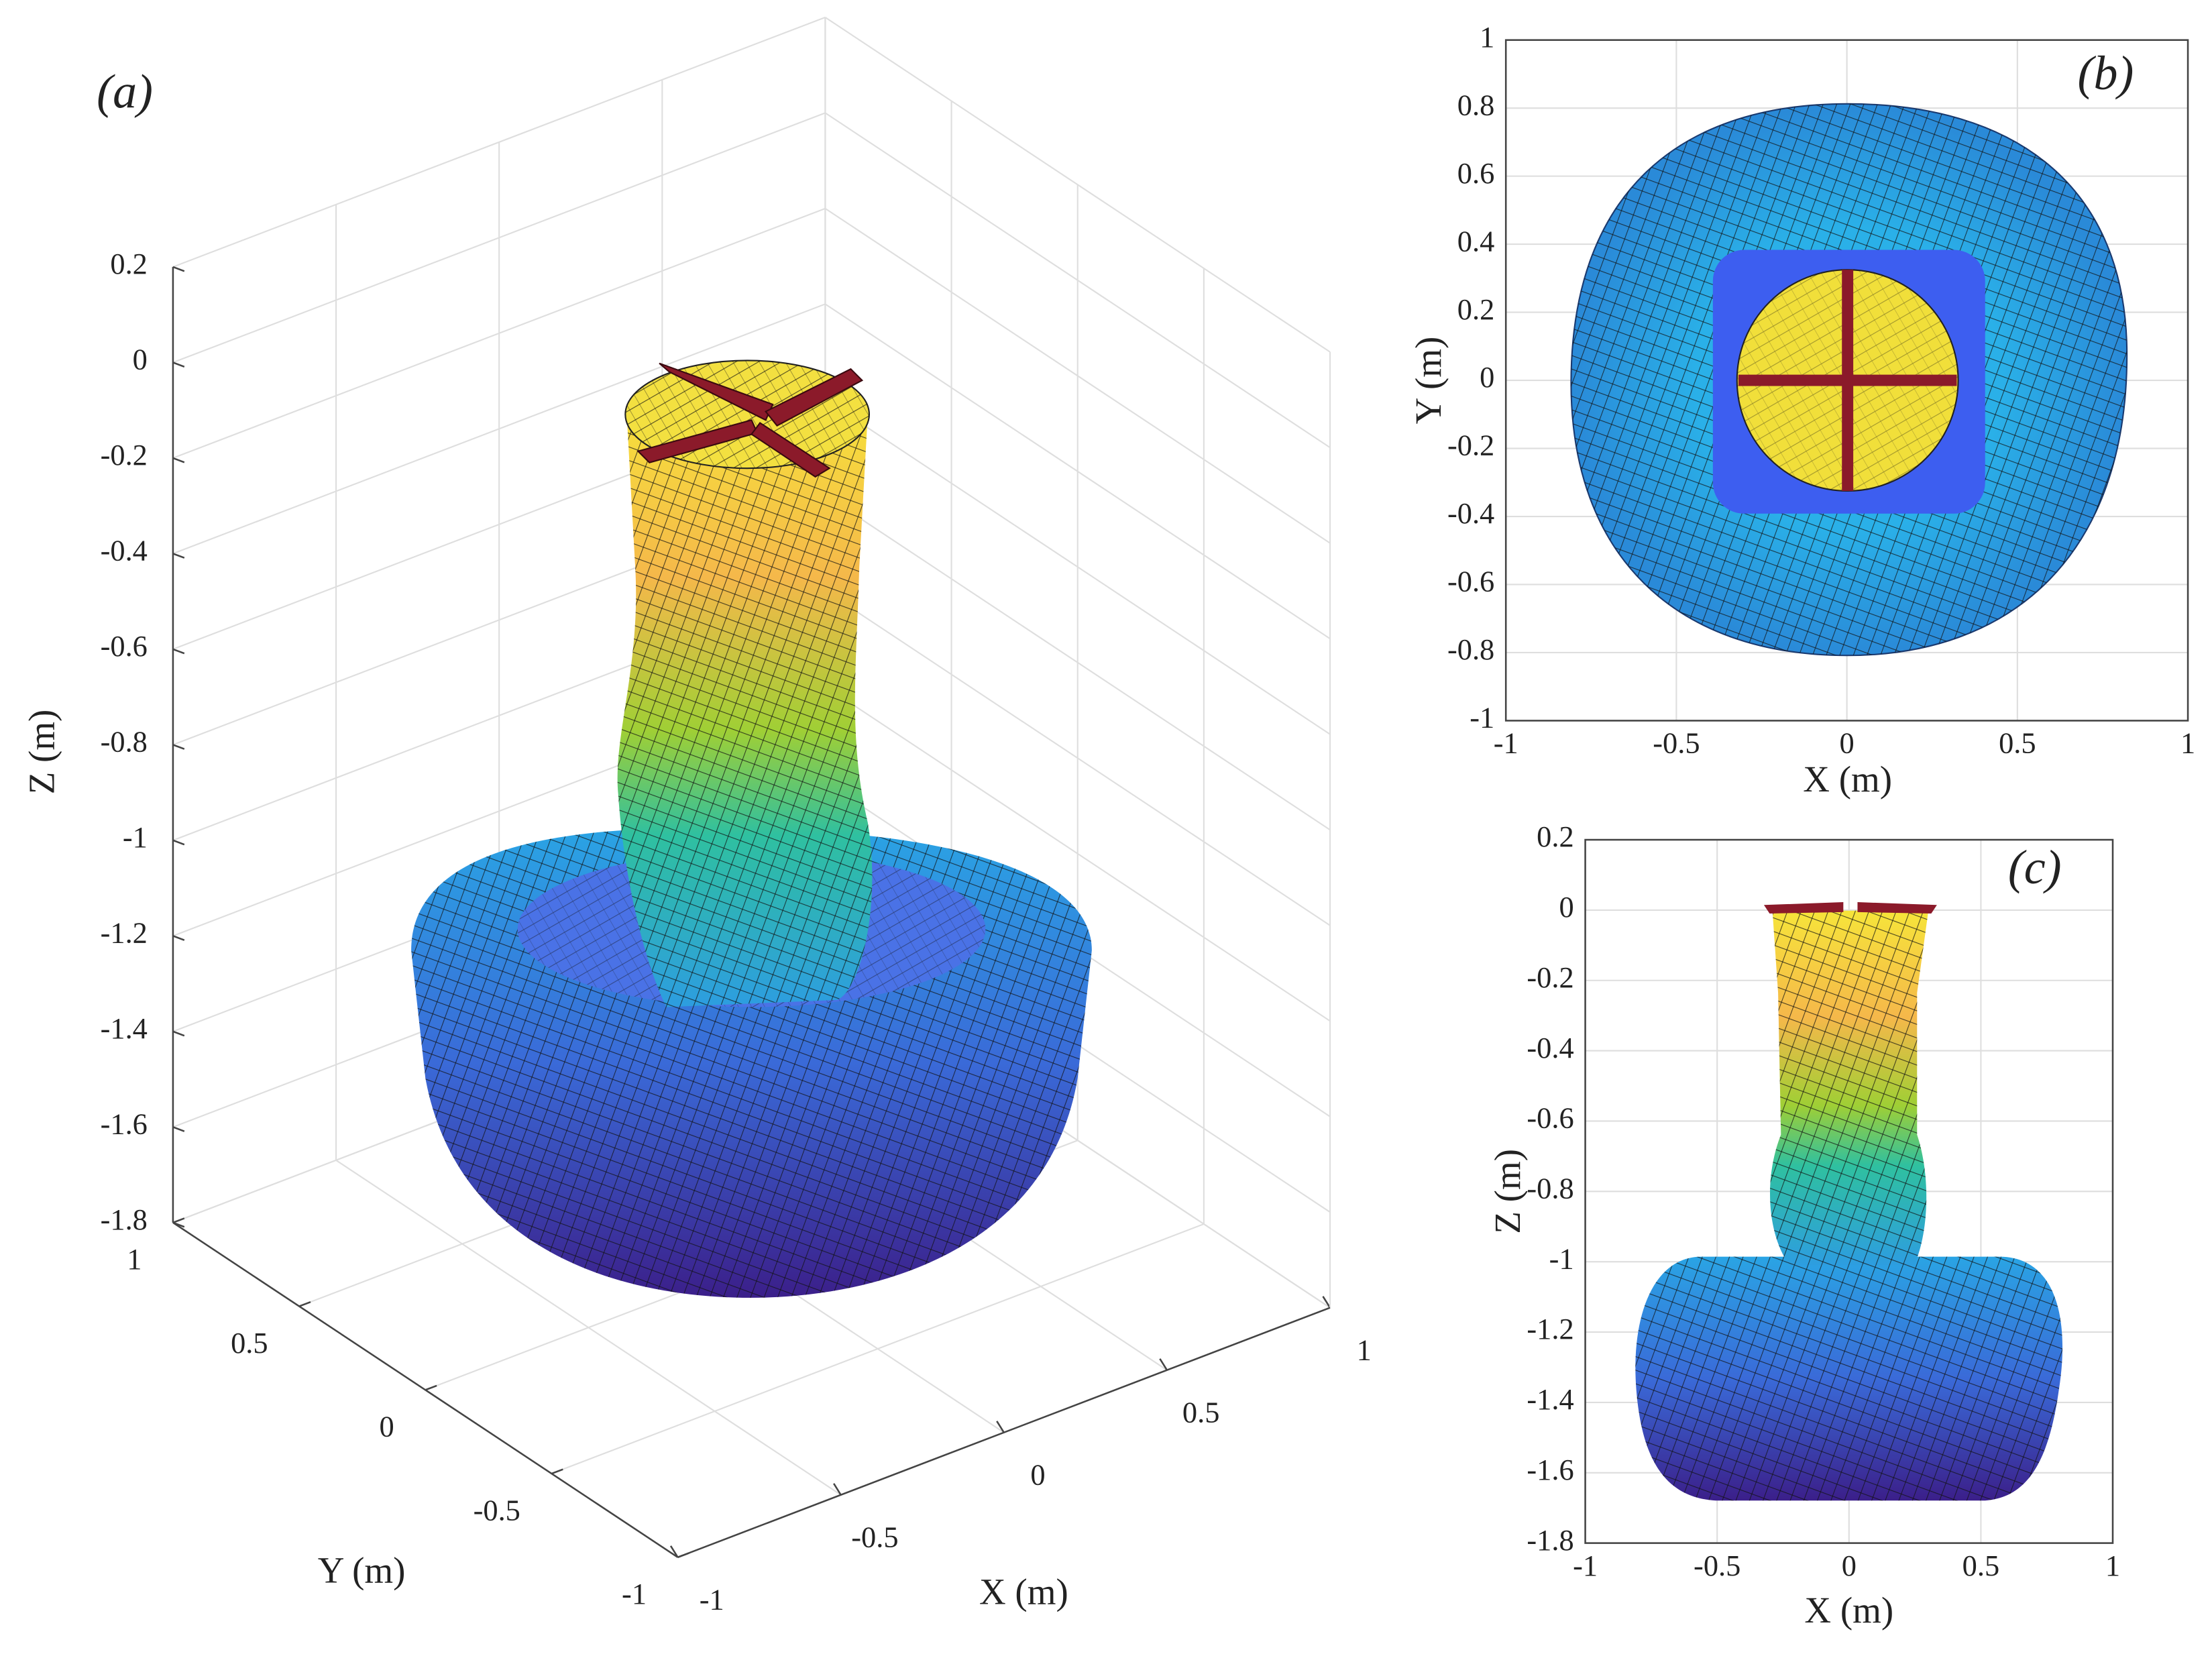 The height and width of the screenshot is (1654, 2212). Describe the element at coordinates (124, 1219) in the screenshot. I see `z-tick-label: -1.8` at that location.